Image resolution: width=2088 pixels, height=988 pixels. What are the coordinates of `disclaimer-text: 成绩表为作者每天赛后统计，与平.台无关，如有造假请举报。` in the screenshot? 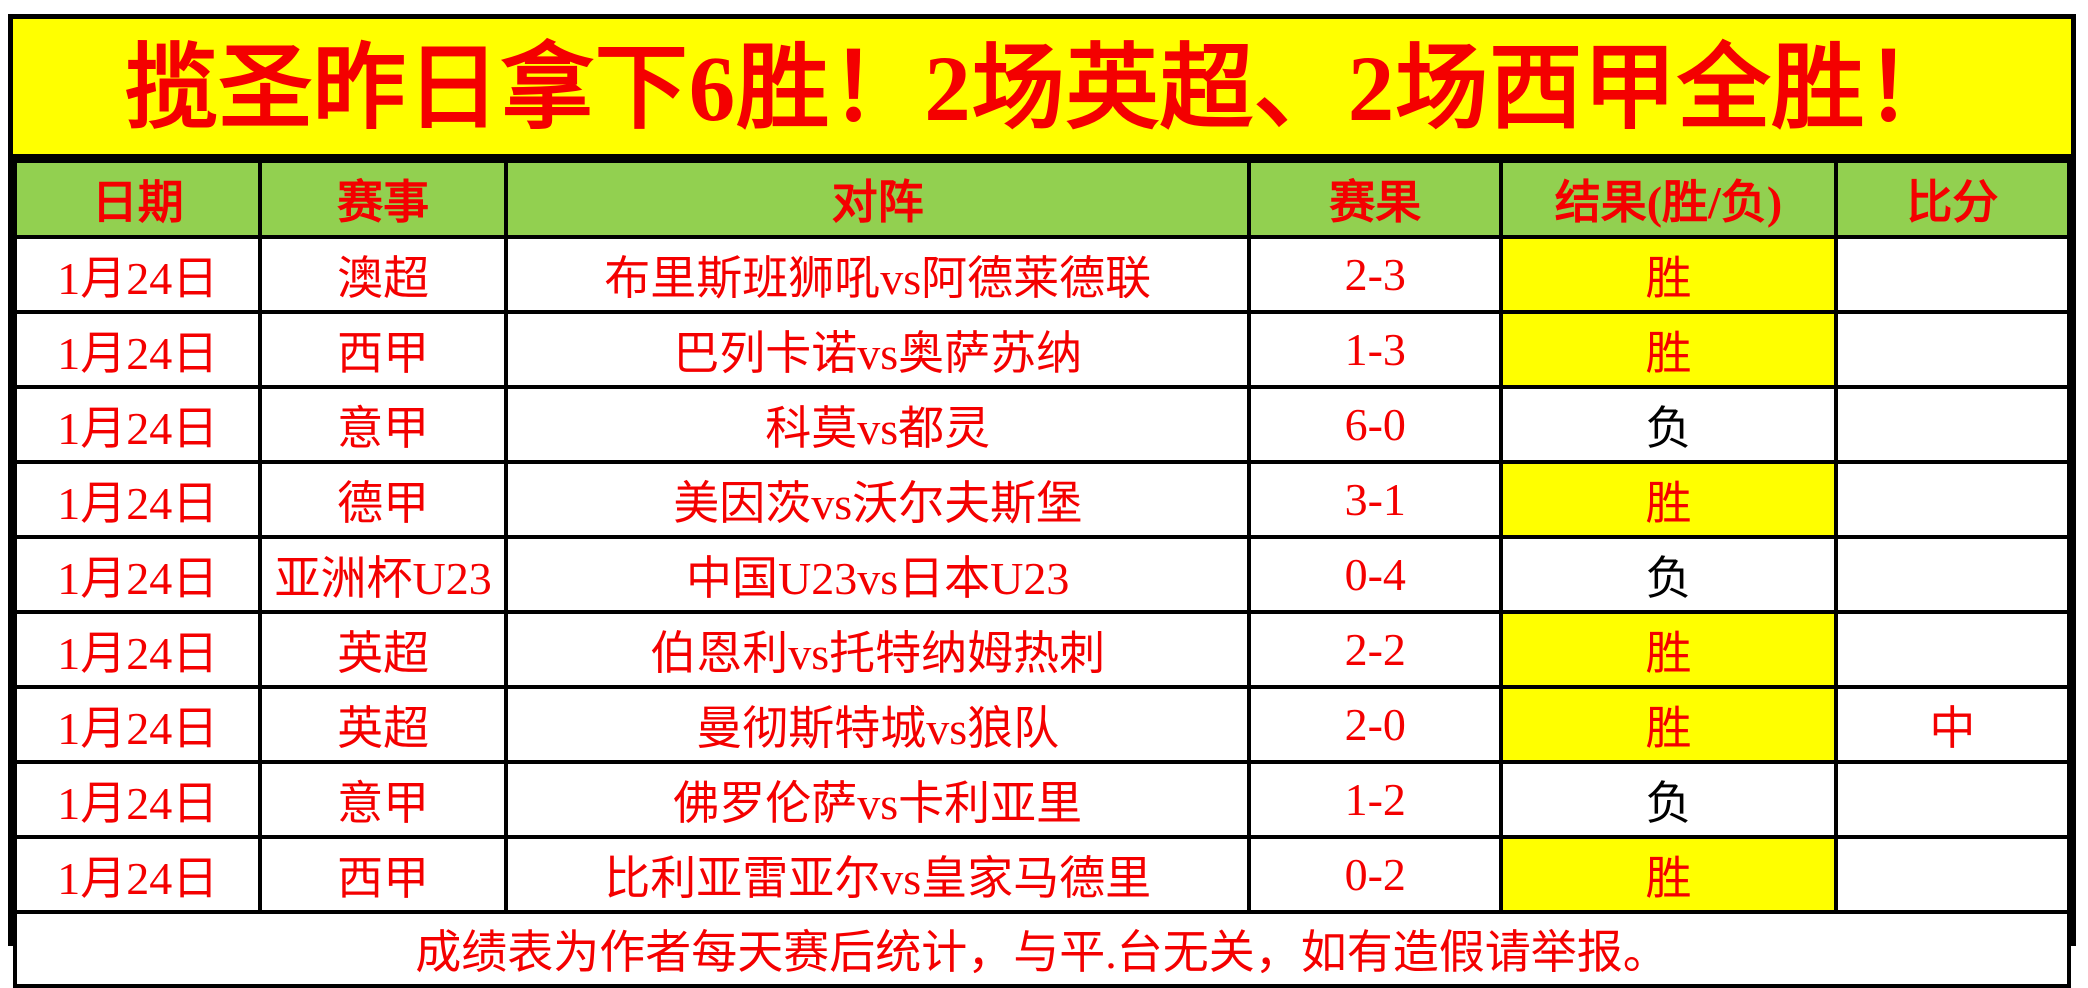 It's located at (1042, 949).